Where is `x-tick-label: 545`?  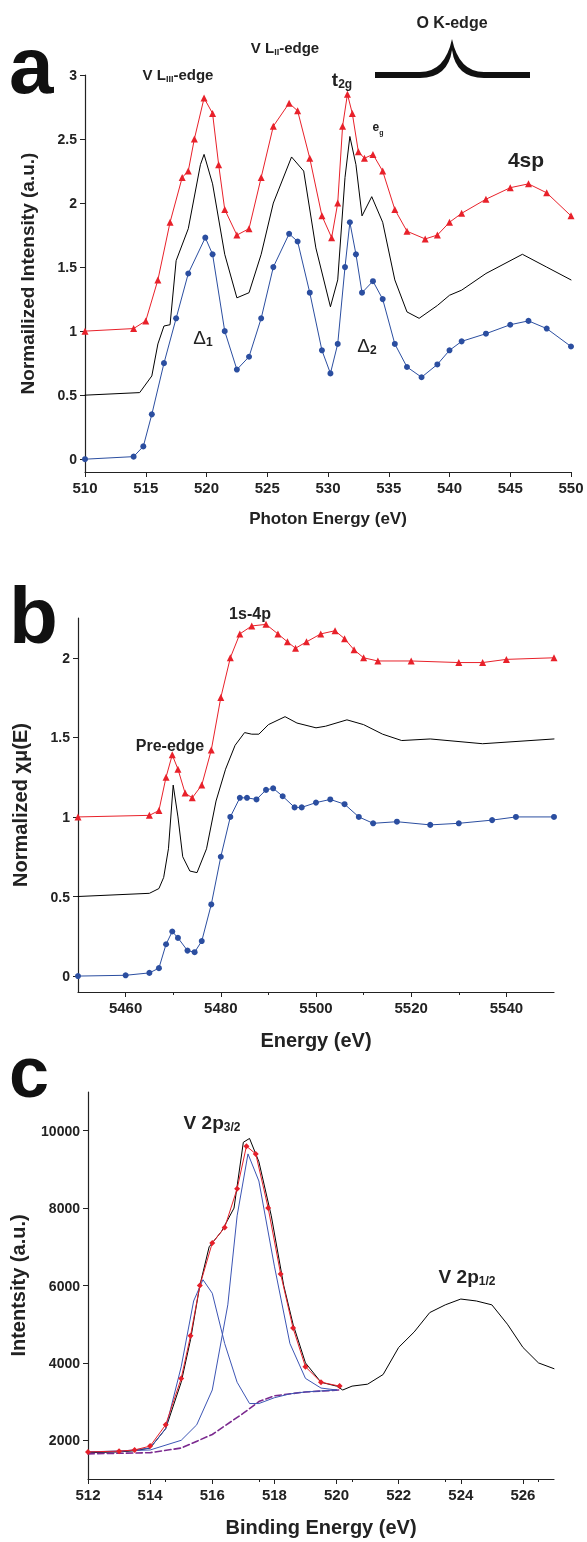 x-tick-label: 545 is located at coordinates (510, 487).